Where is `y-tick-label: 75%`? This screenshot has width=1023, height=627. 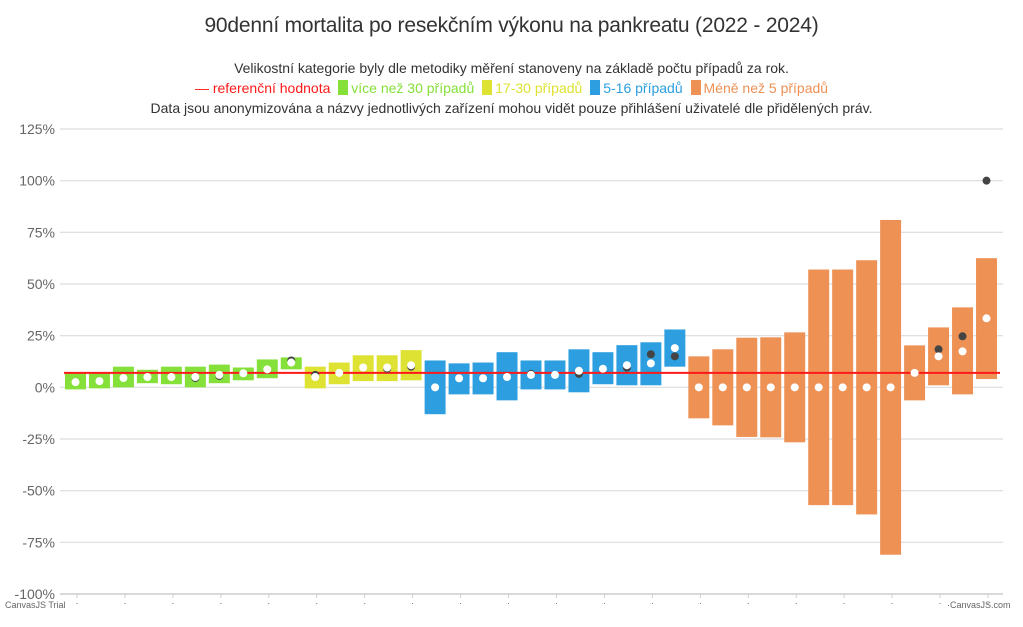 y-tick-label: 75% is located at coordinates (41, 232).